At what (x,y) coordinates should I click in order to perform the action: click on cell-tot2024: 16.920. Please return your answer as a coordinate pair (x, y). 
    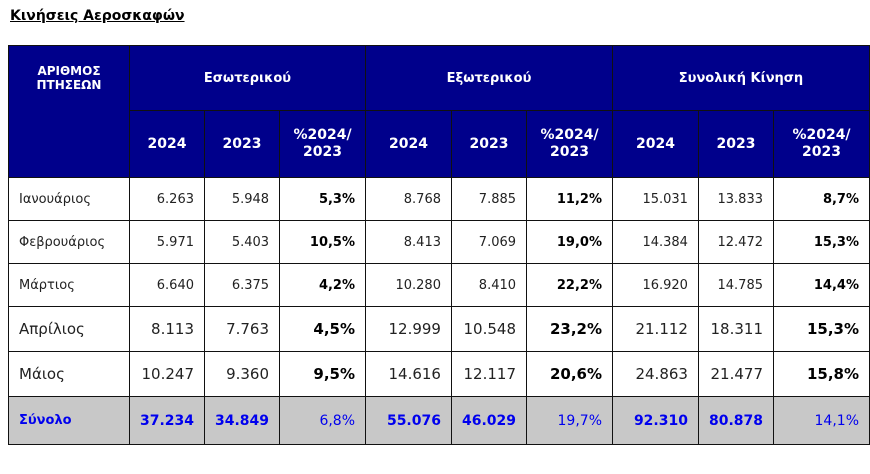
    Looking at the image, I should click on (655, 285).